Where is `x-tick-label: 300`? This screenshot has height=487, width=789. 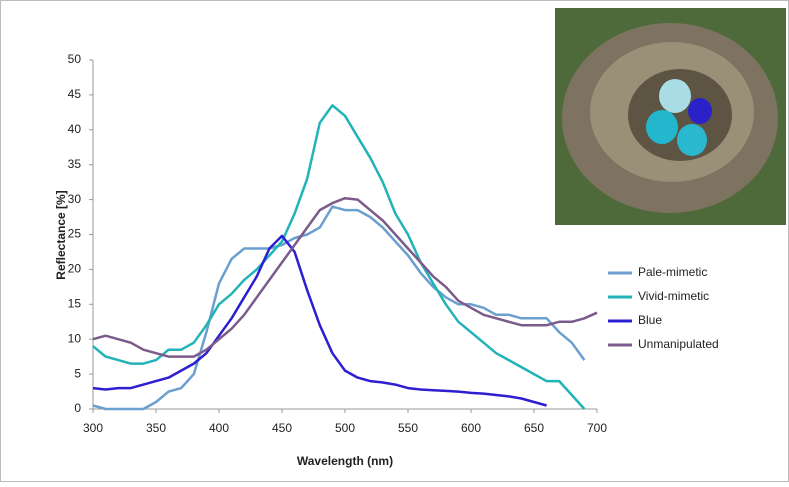
x-tick-label: 300 is located at coordinates (93, 428).